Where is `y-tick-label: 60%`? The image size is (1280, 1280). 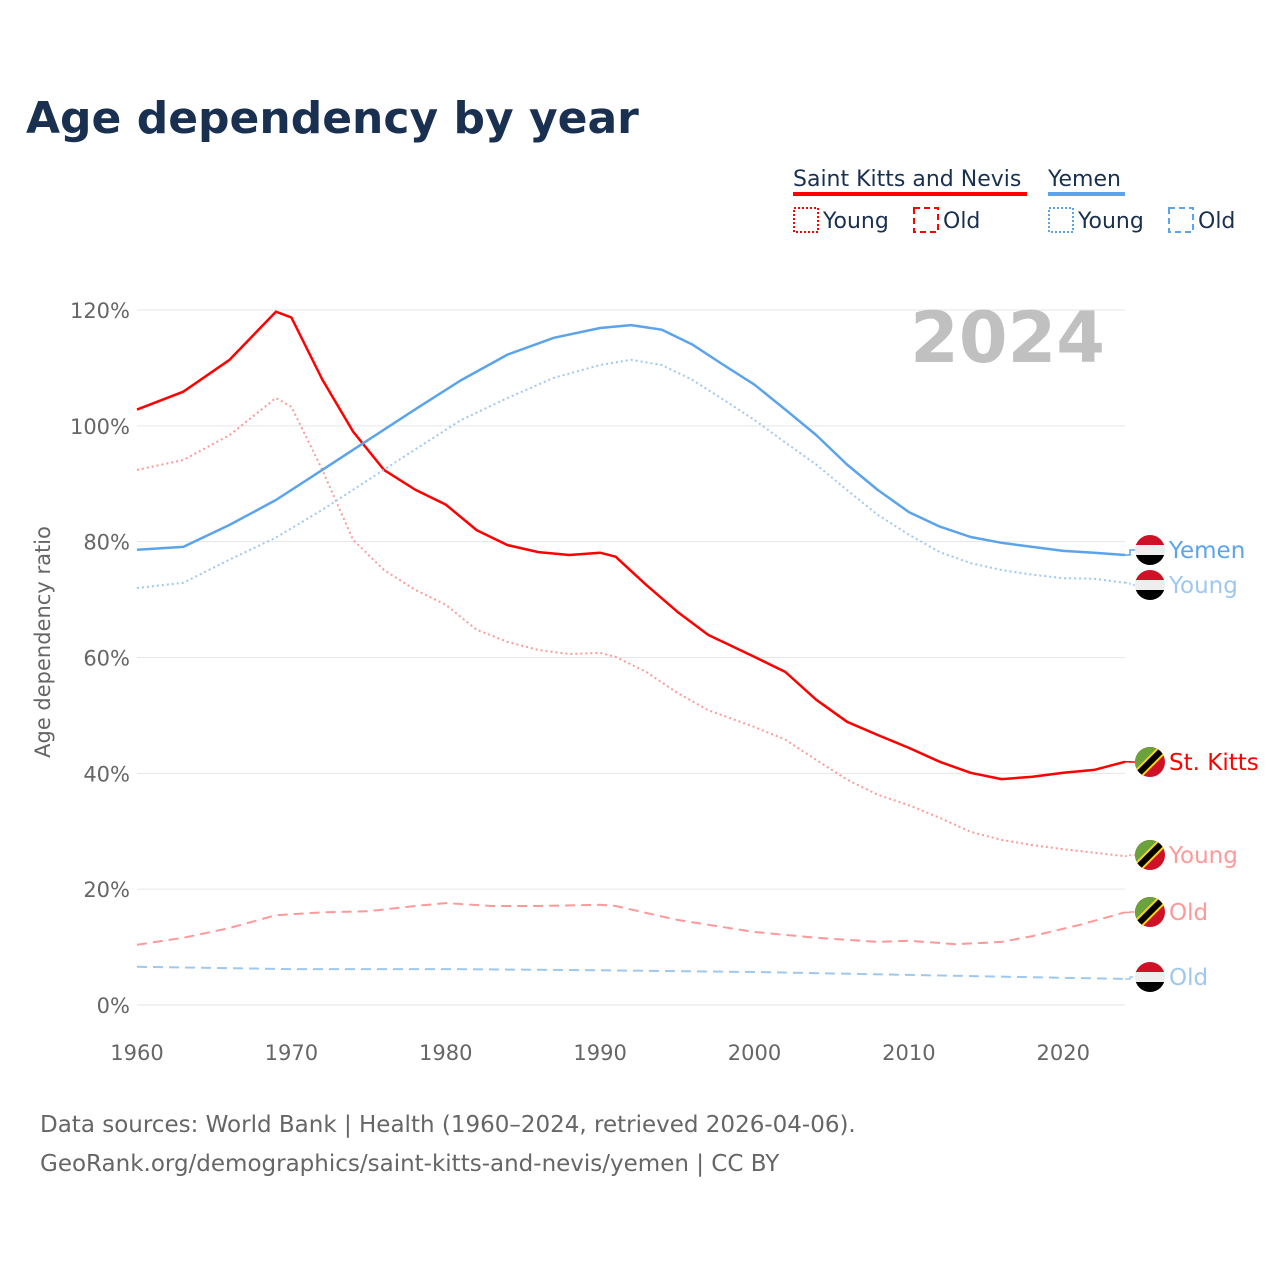
y-tick-label: 60% is located at coordinates (106, 659).